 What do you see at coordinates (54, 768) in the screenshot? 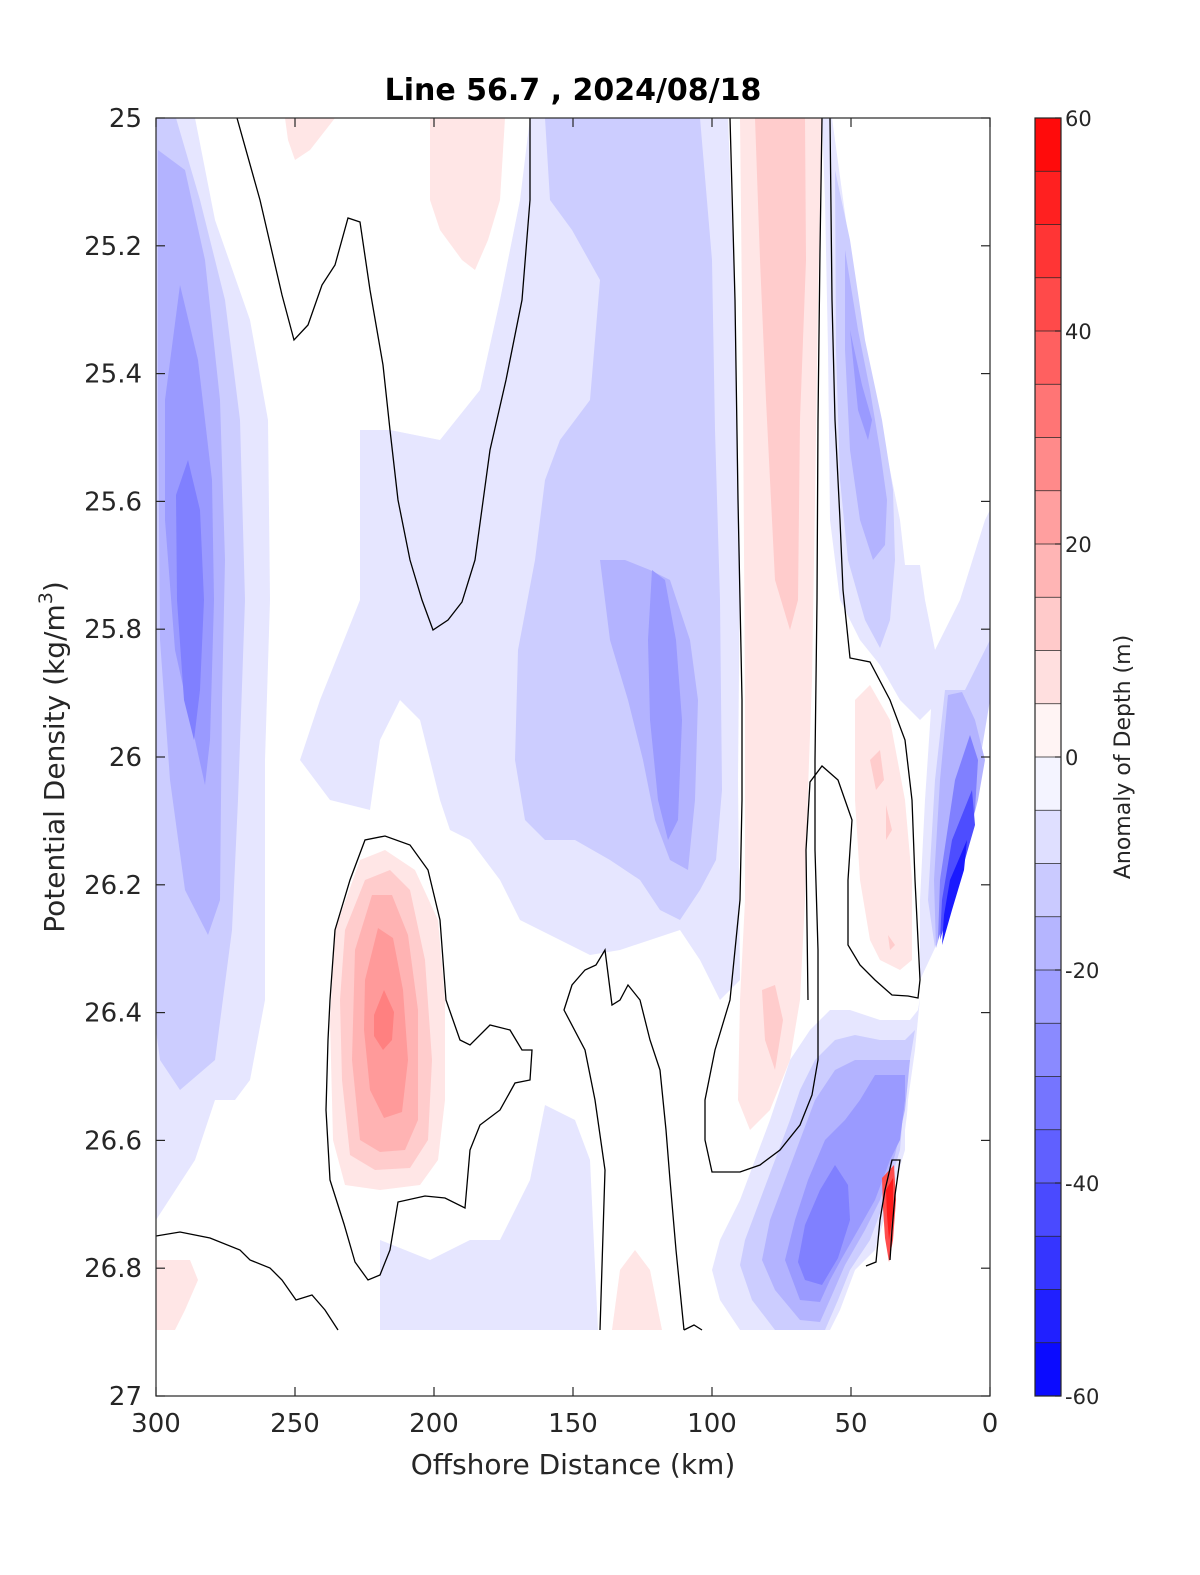
I see `y-axis-label-main: Potential Density (kg/m` at bounding box center [54, 768].